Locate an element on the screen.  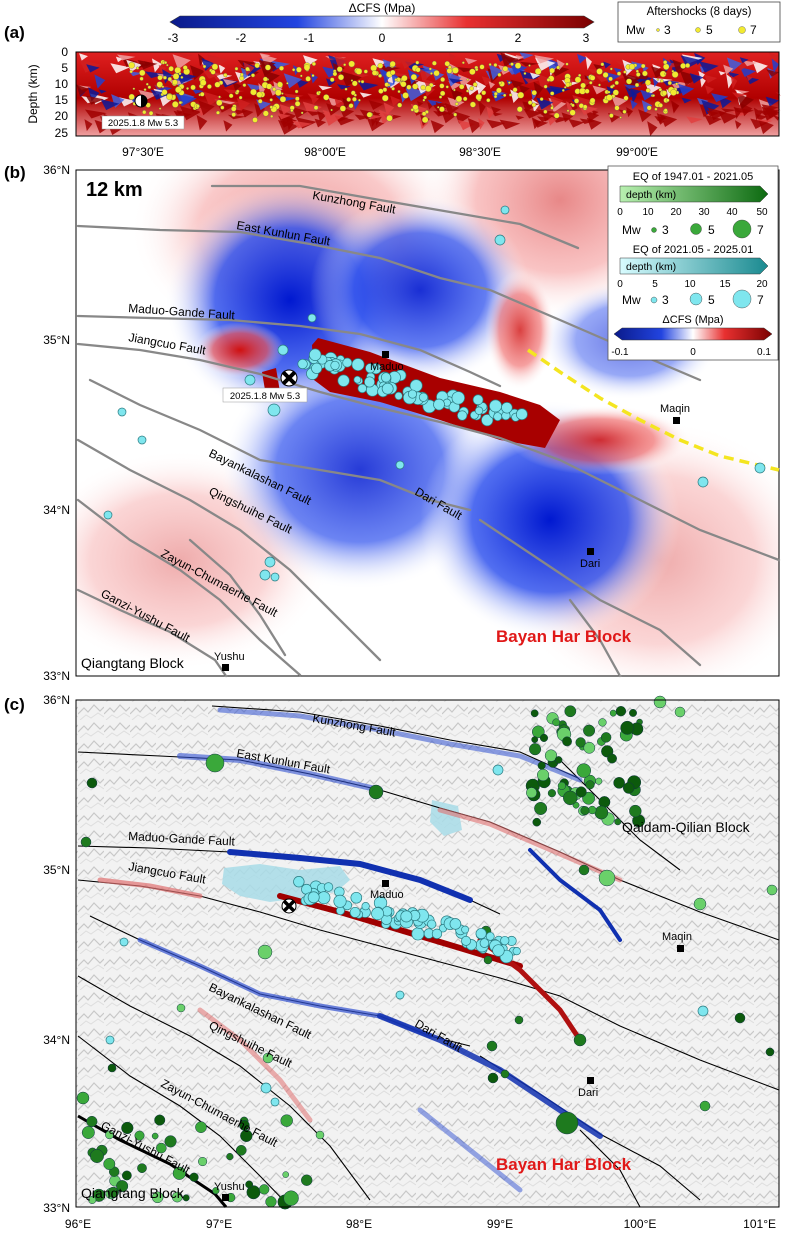
bar-tick: 50 is located at coordinates (762, 212).